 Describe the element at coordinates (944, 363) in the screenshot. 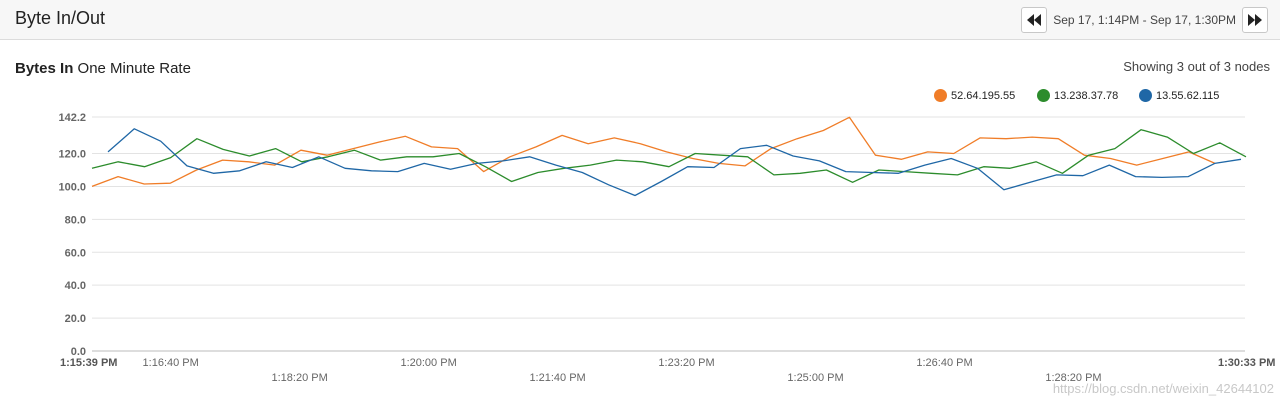

I see `x-label-row1-3: 1:26:40 PM` at that location.